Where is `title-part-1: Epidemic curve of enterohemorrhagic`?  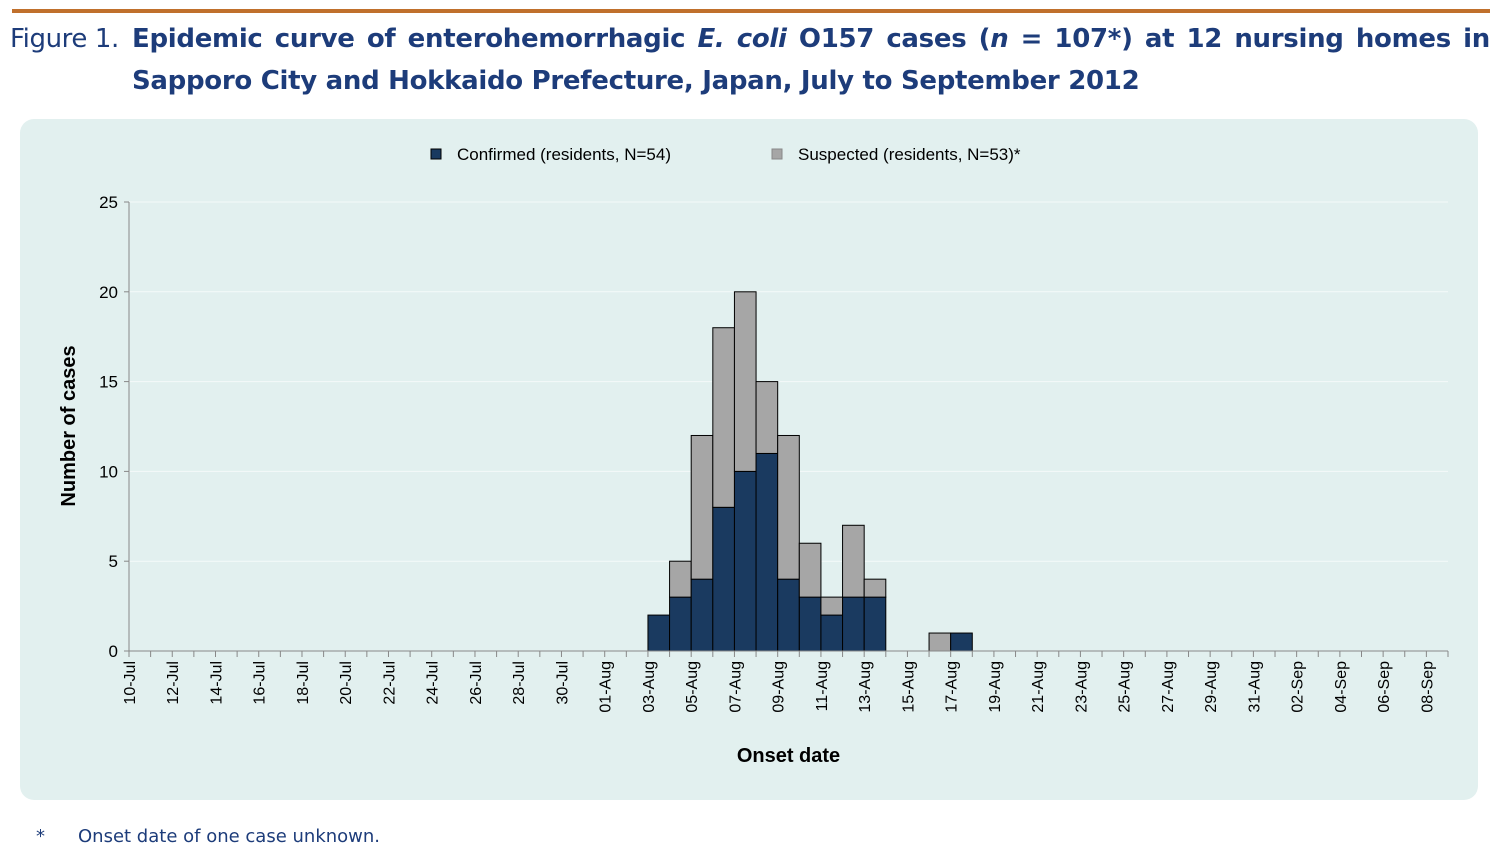 title-part-1: Epidemic curve of enterohemorrhagic is located at coordinates (415, 39).